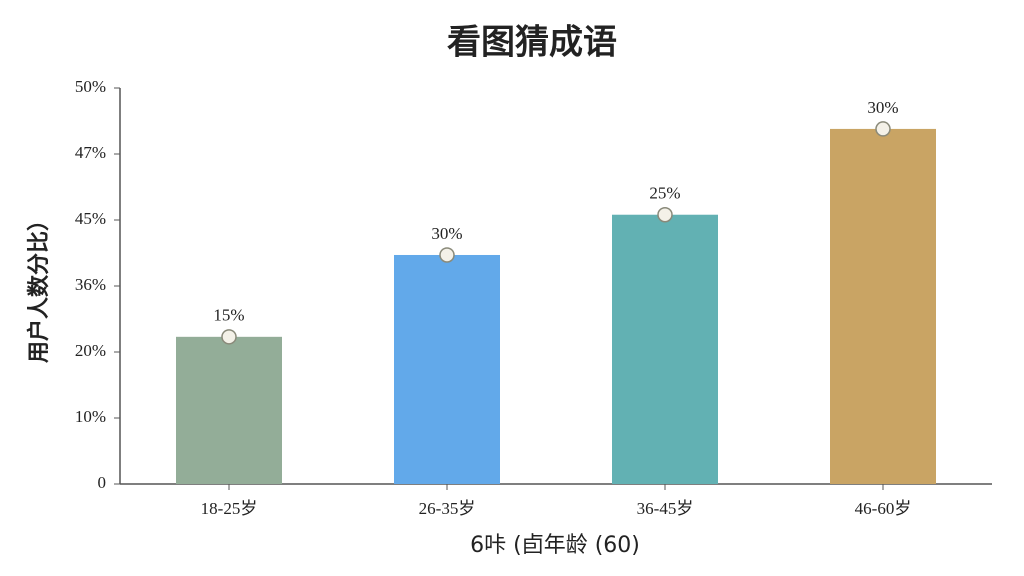 The image size is (1024, 576). I want to click on chart-title: 看图猜成语, so click(532, 43).